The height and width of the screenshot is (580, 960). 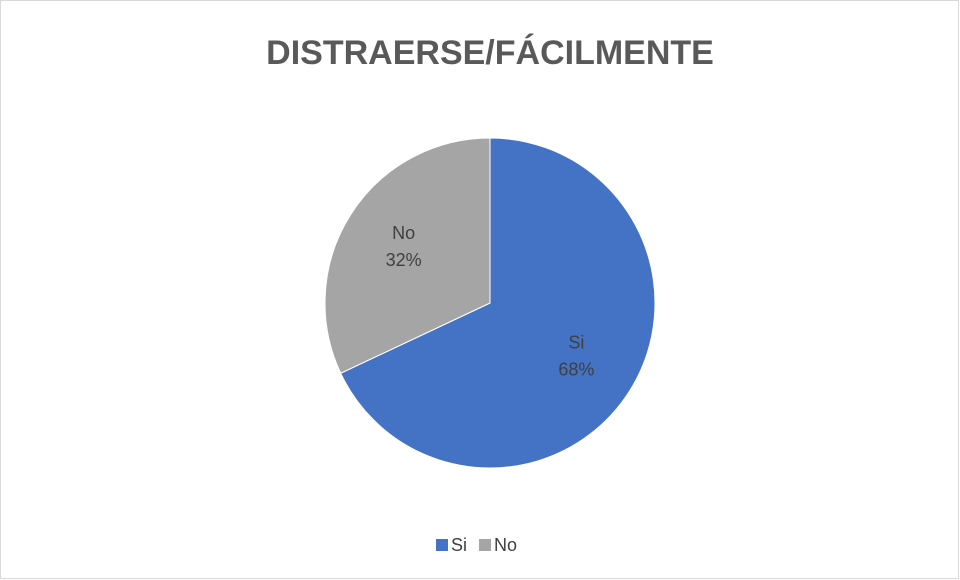 What do you see at coordinates (403, 233) in the screenshot?
I see `slice-category-label: No` at bounding box center [403, 233].